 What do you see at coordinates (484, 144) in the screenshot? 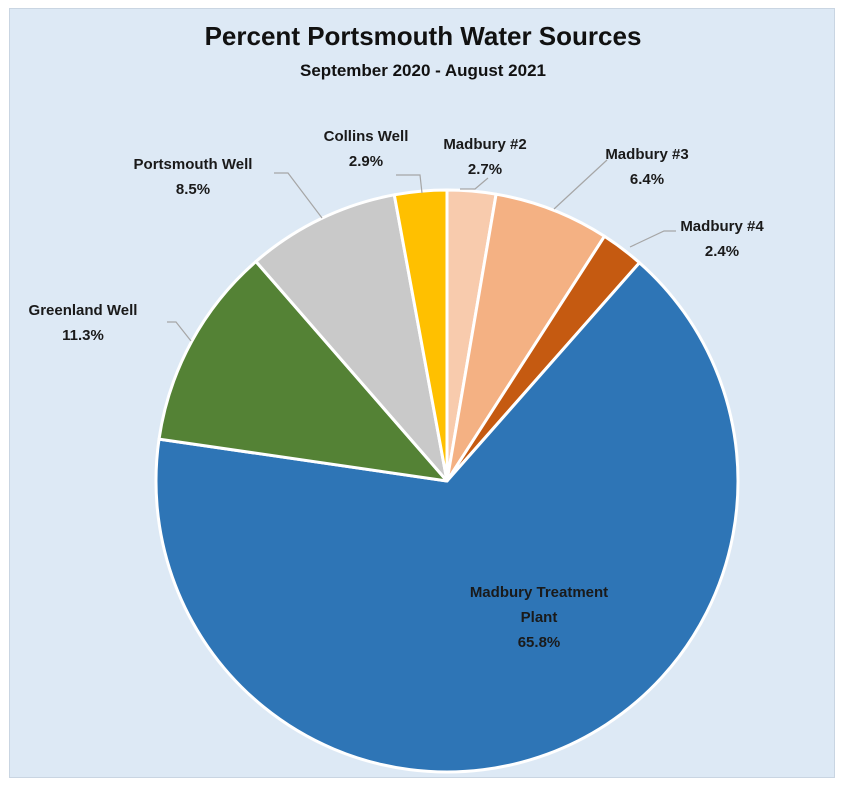
I see `data-label-name: Madbury #2` at bounding box center [484, 144].